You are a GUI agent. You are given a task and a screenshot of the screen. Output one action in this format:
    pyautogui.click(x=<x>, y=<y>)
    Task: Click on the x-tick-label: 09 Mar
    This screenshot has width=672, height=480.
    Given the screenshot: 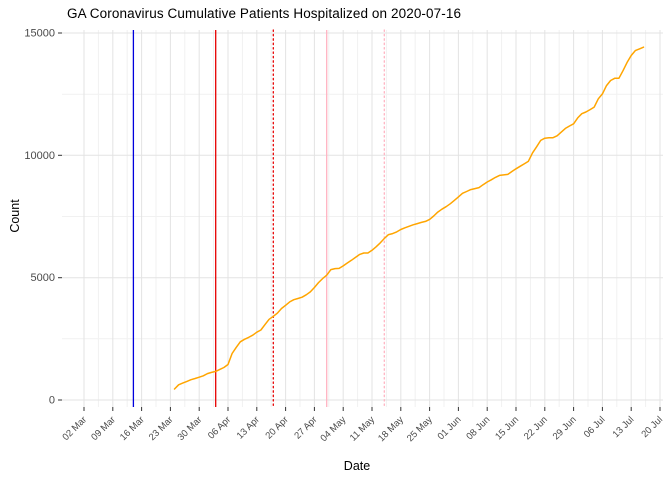 What is the action you would take?
    pyautogui.click(x=103, y=428)
    